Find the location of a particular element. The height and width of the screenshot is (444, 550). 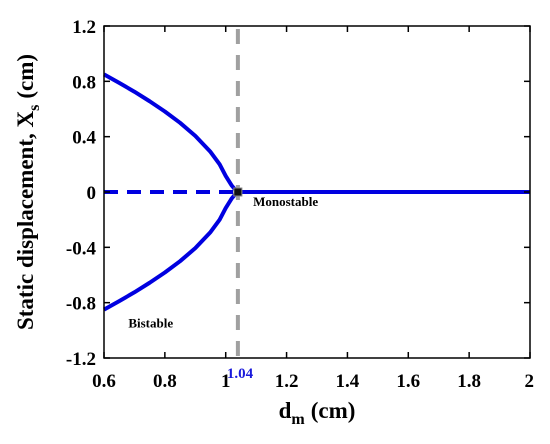

x-tick-label: 0.8 is located at coordinates (165, 381).